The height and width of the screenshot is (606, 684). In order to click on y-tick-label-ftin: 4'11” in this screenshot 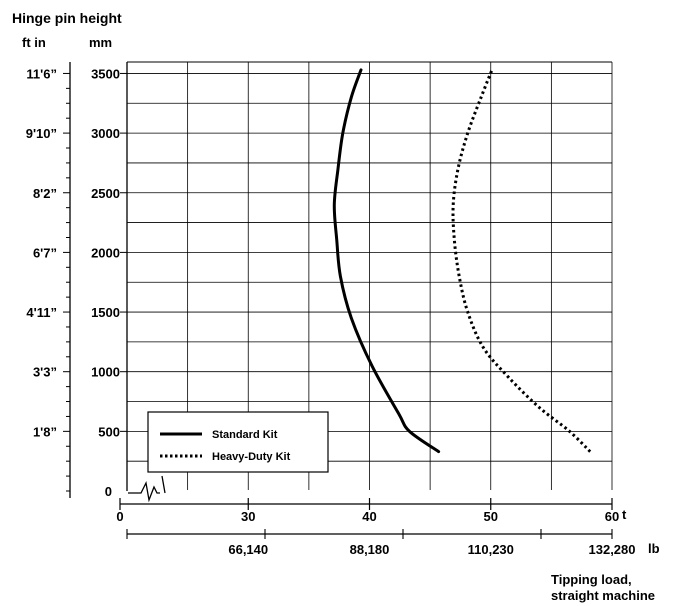, I will do `click(41, 312)`.